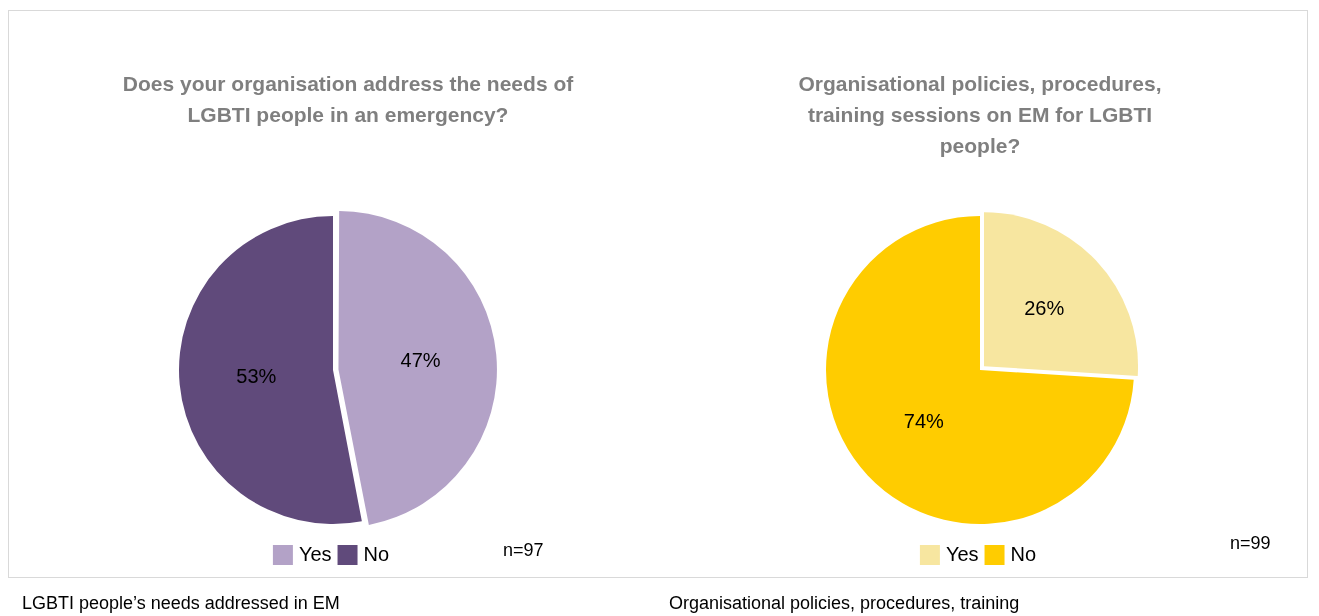 The width and height of the screenshot is (1319, 616). I want to click on text: LGBTI people’s needs addressed in EM, so click(181, 603).